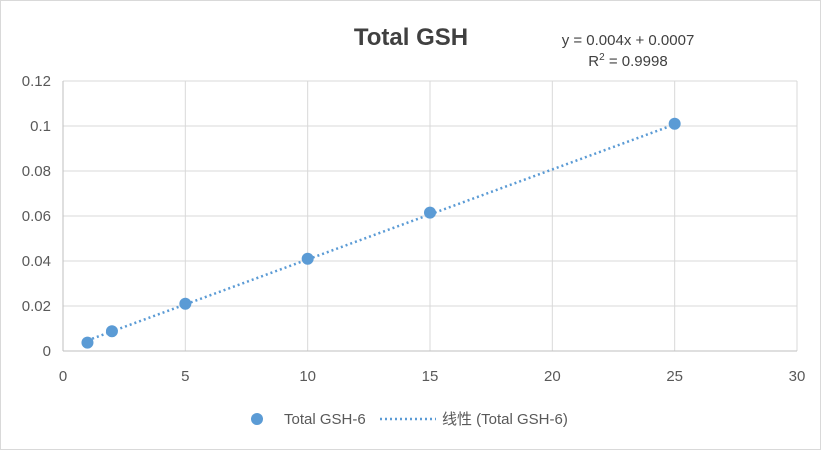 The image size is (821, 450). I want to click on y-tick-label: 0.12, so click(36, 81).